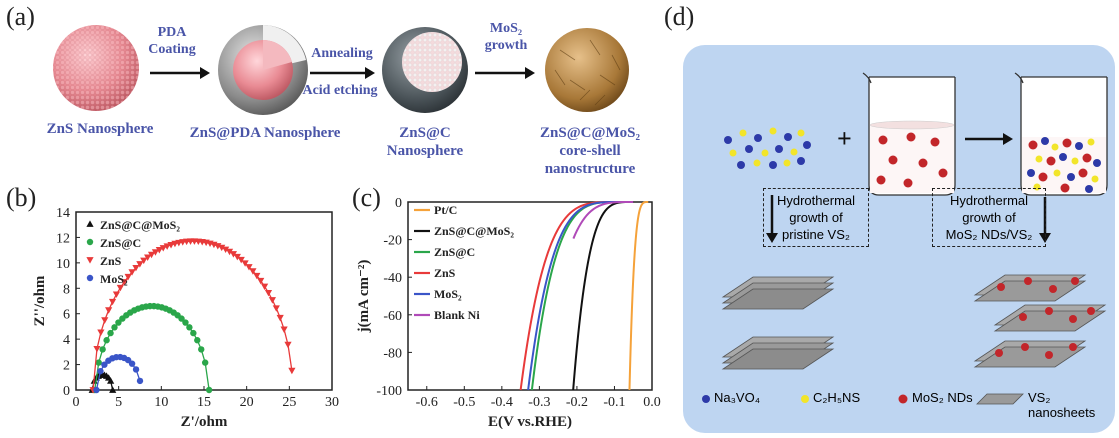  I want to click on x-tick-label: 10, so click(161, 402).